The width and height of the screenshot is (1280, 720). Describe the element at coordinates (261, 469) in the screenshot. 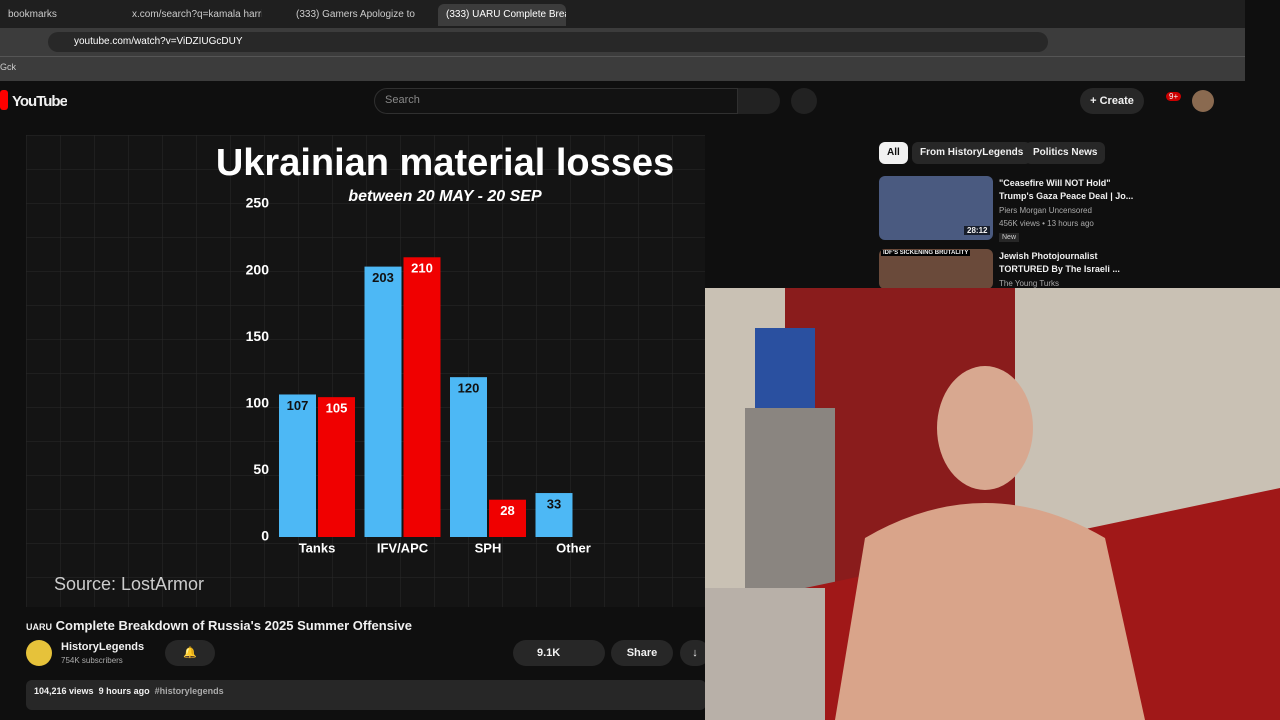

I see `y-tick-label: 50` at that location.